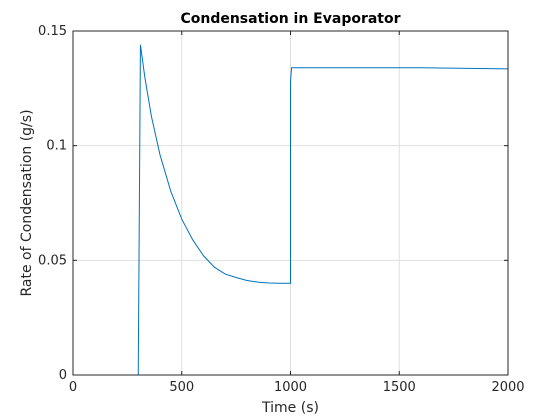 The image size is (560, 420). I want to click on chart-title: Condensation in Evaporator, so click(290, 19).